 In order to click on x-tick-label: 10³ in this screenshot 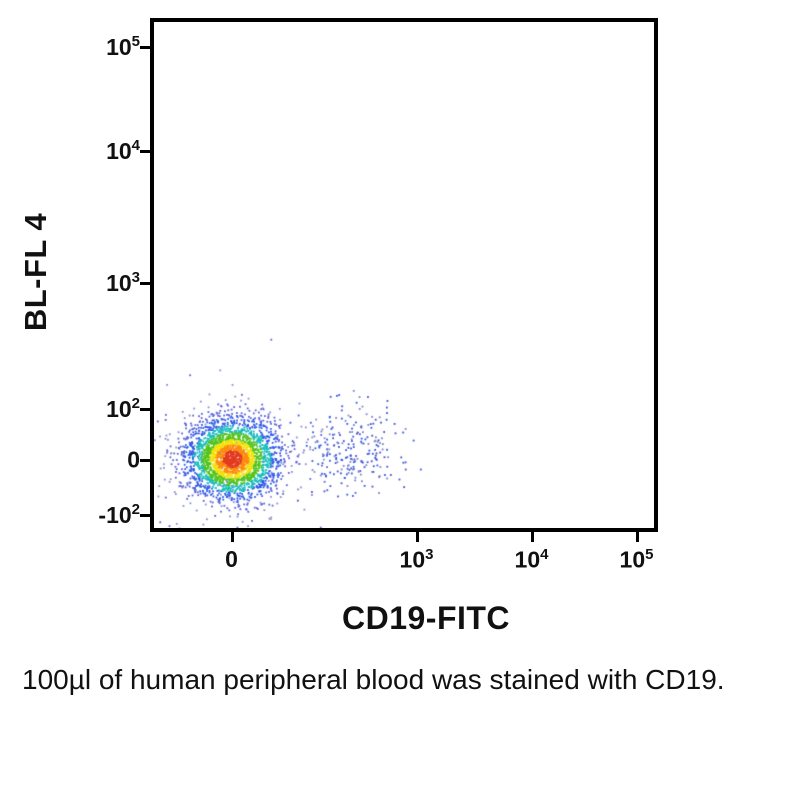, I will do `click(416, 559)`.